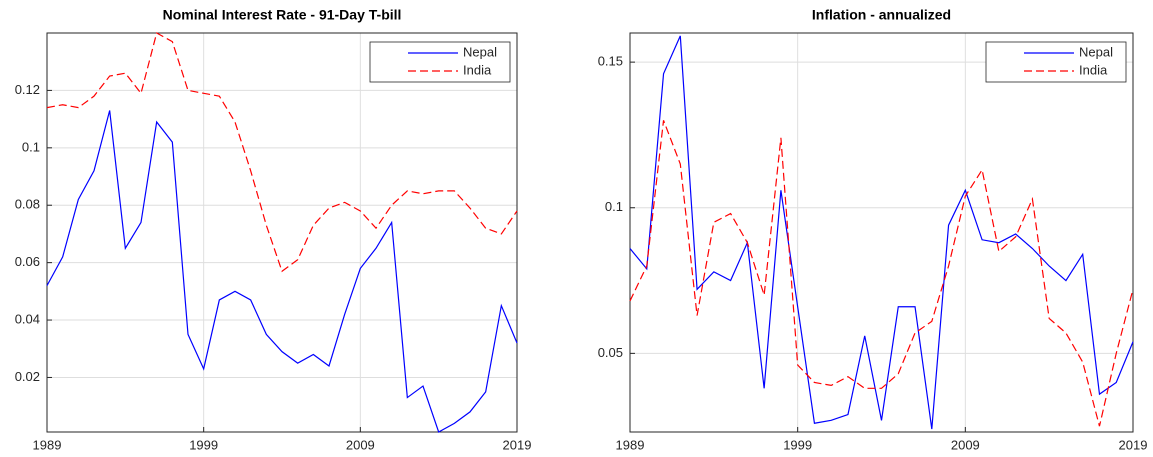 The height and width of the screenshot is (457, 1153). Describe the element at coordinates (27, 376) in the screenshot. I see `y-tick-label: 0.02` at that location.